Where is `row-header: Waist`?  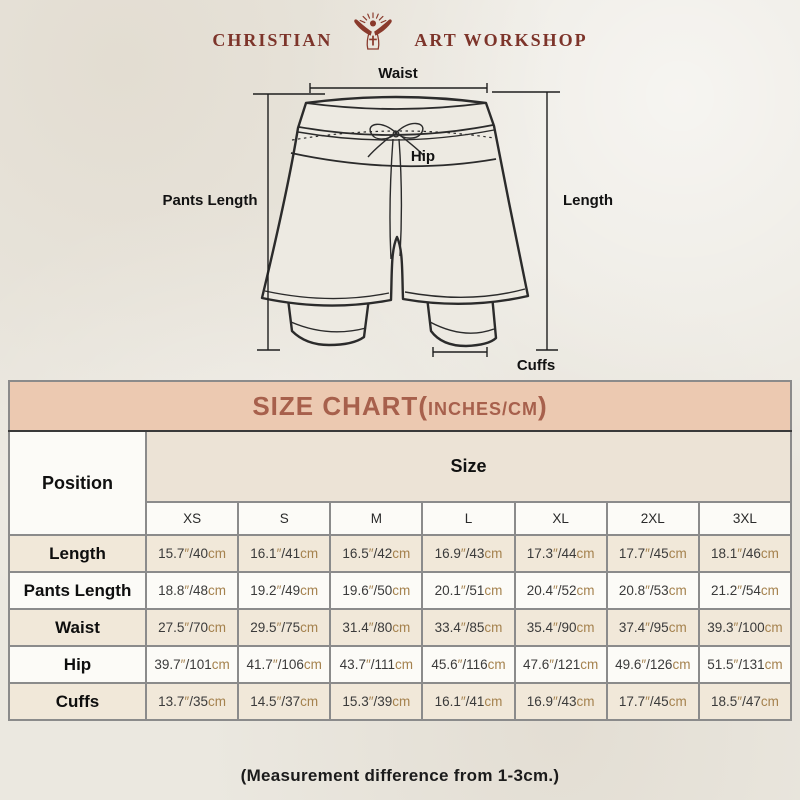 row-header: Waist is located at coordinates (77, 627).